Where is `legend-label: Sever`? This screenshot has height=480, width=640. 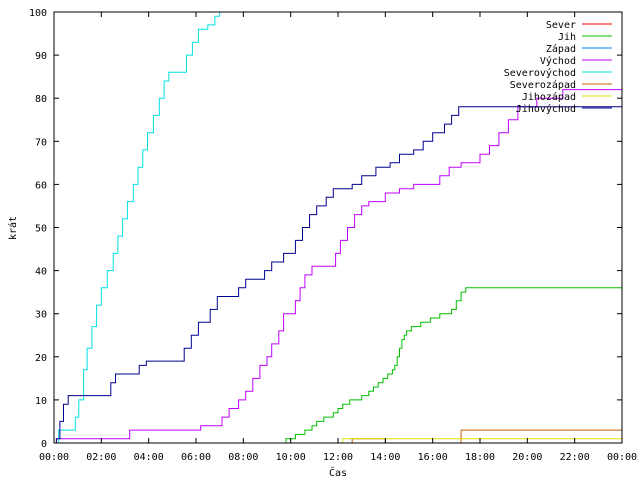
legend-label: Sever is located at coordinates (561, 25).